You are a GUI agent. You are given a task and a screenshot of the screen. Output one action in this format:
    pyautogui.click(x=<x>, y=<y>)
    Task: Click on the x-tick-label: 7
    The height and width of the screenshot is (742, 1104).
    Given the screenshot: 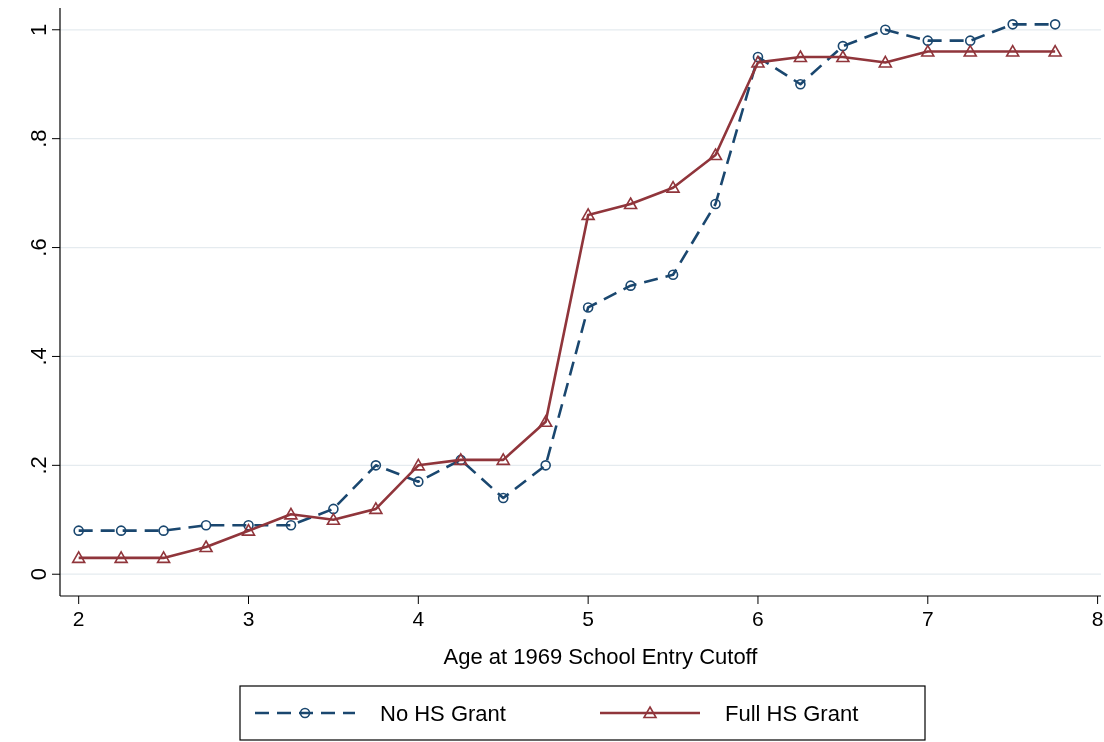 What is the action you would take?
    pyautogui.click(x=927, y=618)
    